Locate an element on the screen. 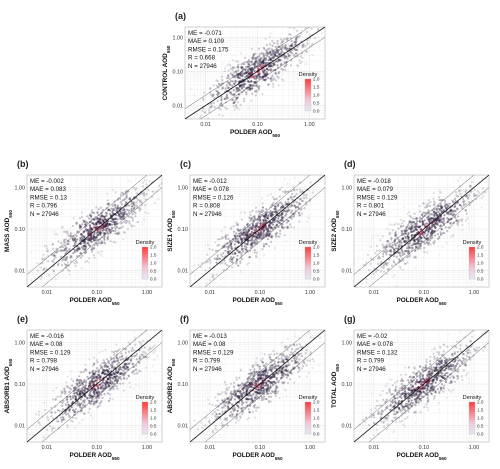 The image size is (500, 469). stat-line: RMSE = 0.175 is located at coordinates (208, 49).